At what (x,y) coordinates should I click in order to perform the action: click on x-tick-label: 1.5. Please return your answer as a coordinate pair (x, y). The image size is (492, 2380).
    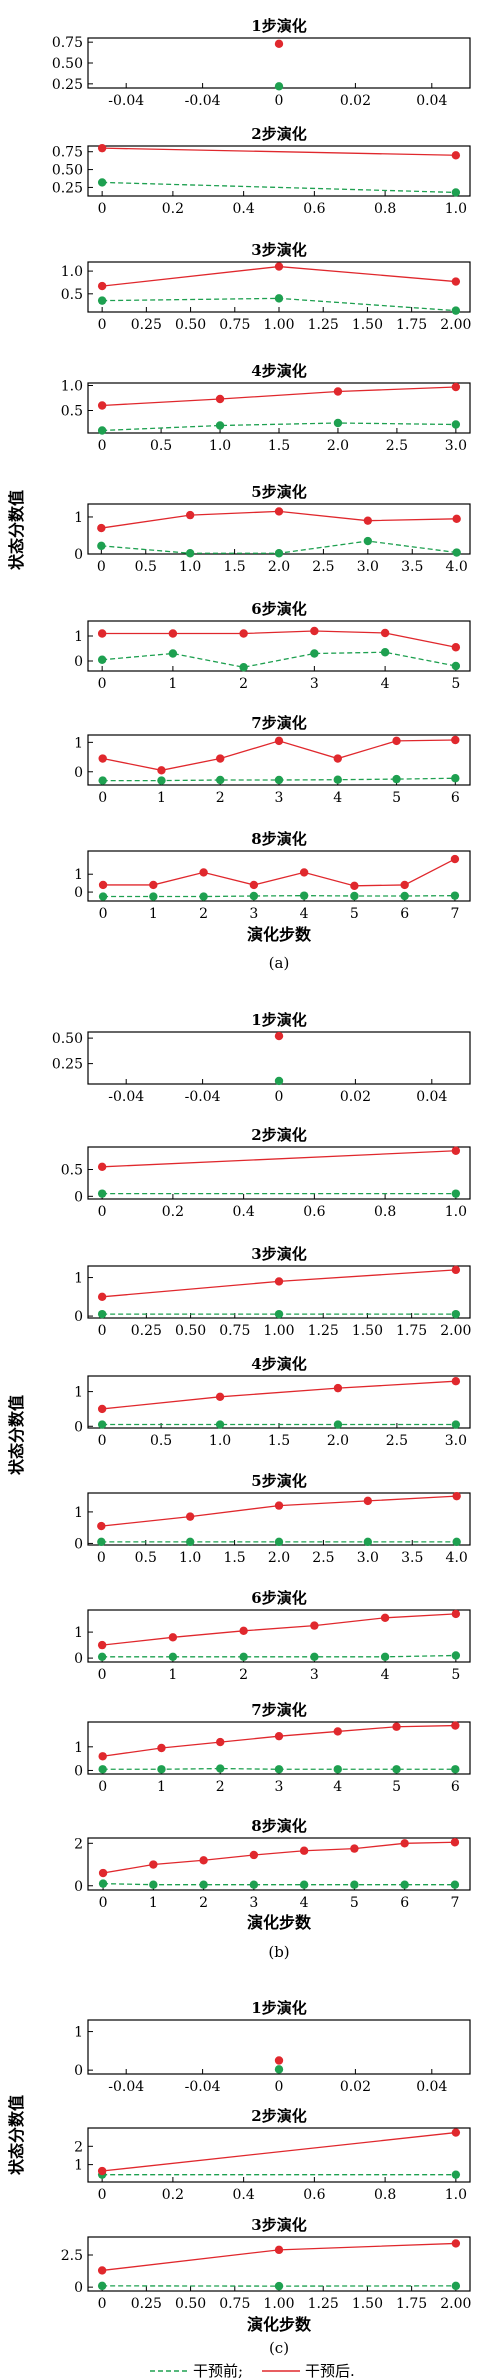
    Looking at the image, I should click on (234, 1558).